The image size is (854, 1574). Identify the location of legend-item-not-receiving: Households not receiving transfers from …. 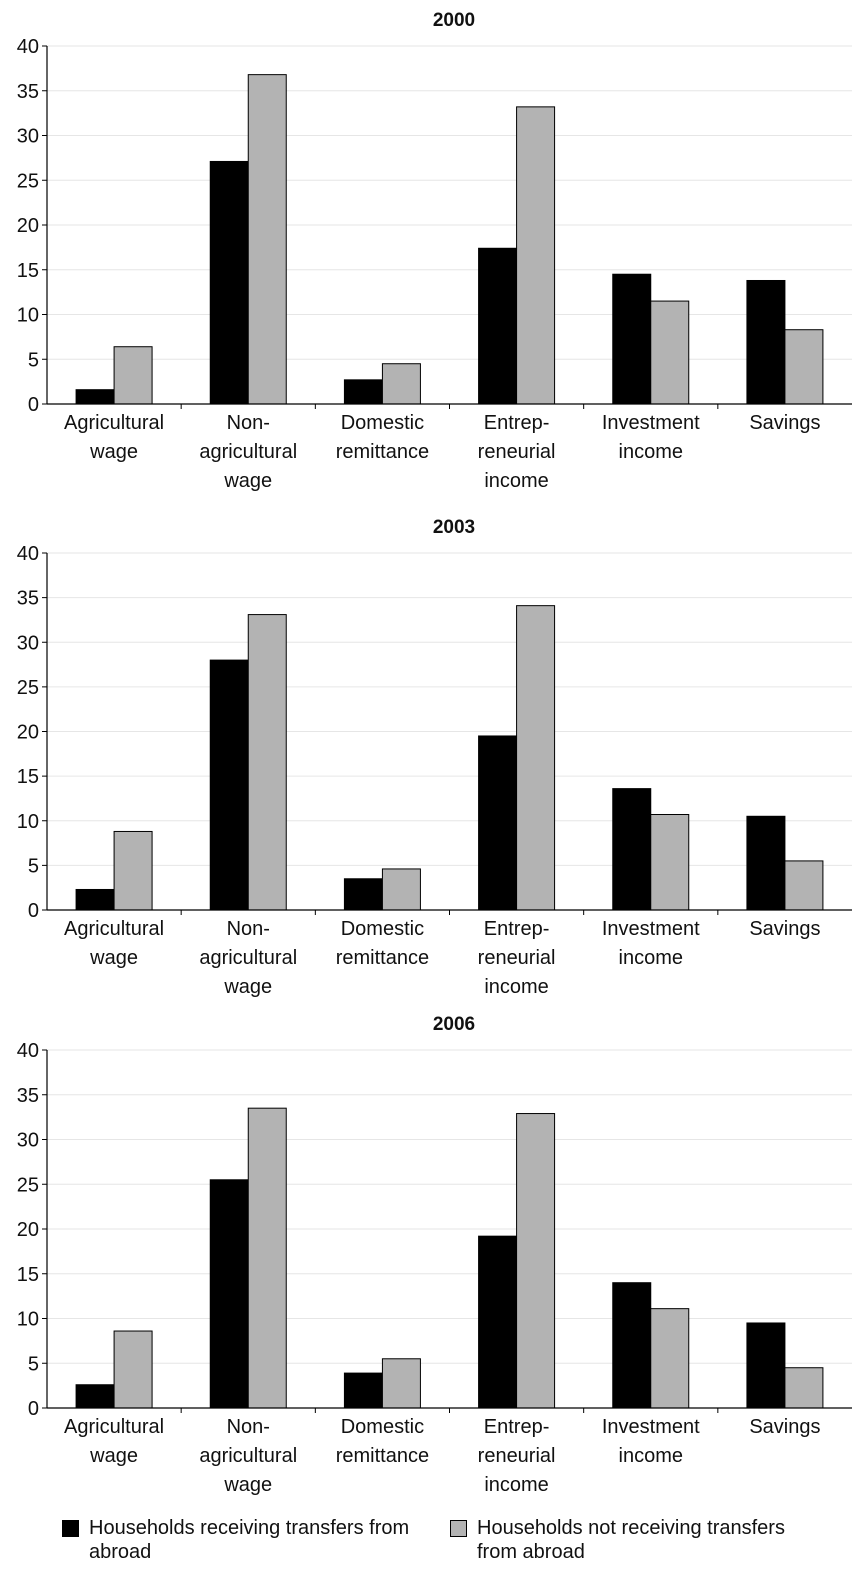
(638, 1540).